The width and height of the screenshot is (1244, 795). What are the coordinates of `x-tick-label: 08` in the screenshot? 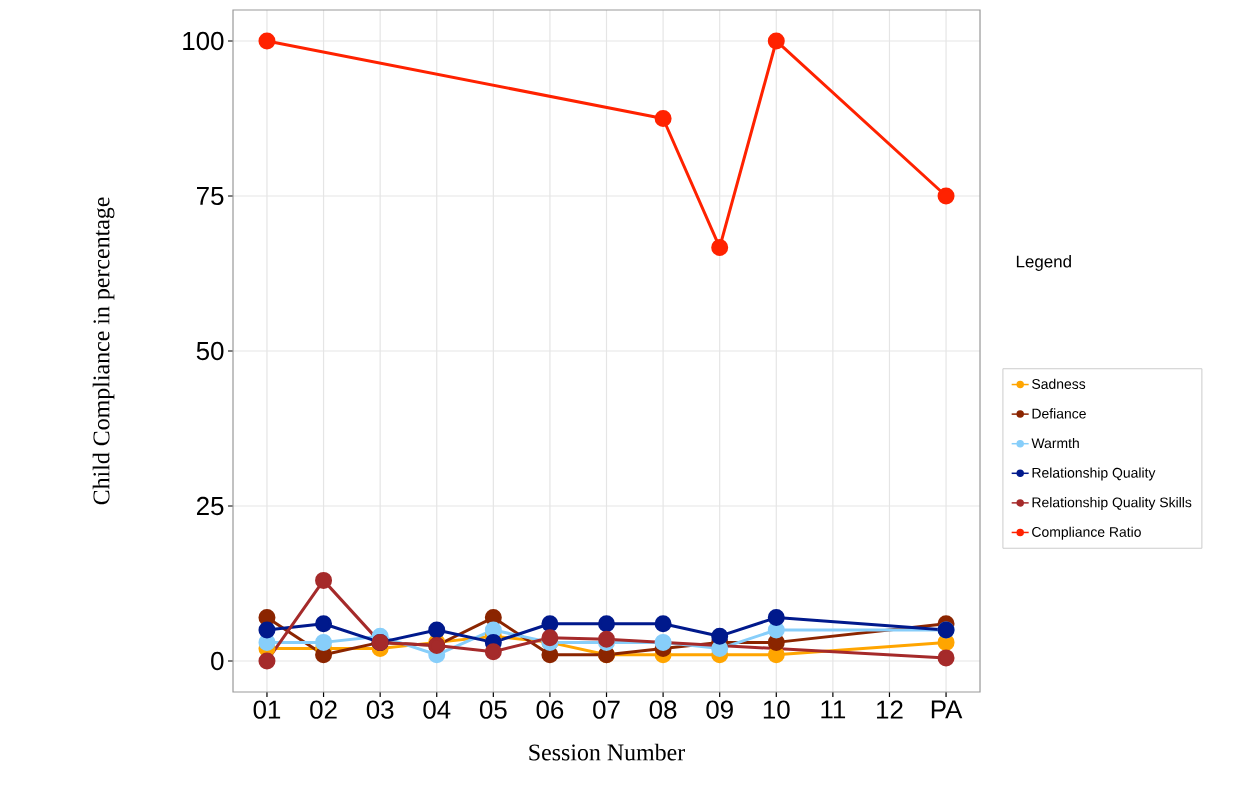 It's located at (663, 709).